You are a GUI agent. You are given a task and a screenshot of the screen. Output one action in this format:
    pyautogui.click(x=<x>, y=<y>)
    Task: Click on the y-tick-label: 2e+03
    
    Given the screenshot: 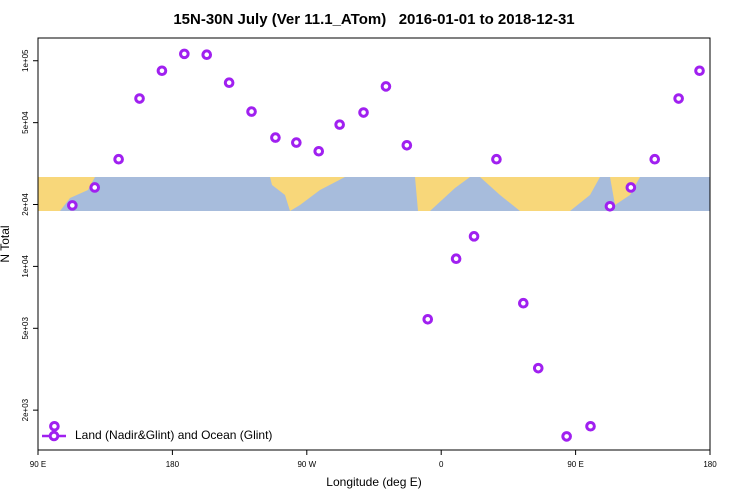 What is the action you would take?
    pyautogui.click(x=25, y=409)
    